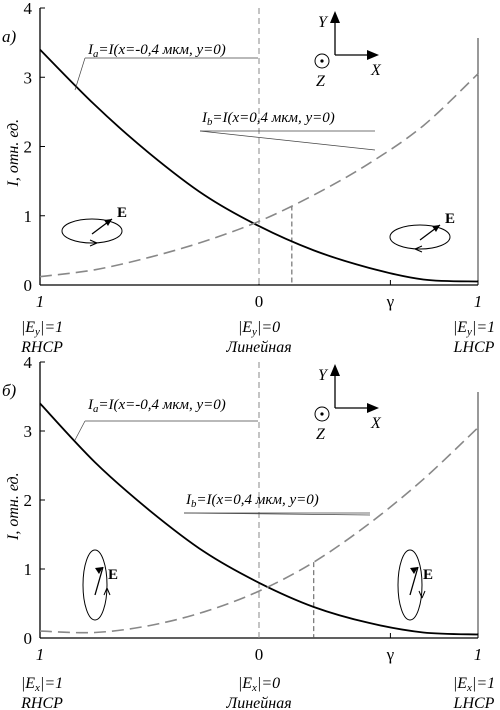 This screenshot has width=500, height=710. Describe the element at coordinates (259, 328) in the screenshot. I see `bottom-label-center-top: |Eу|=0` at that location.